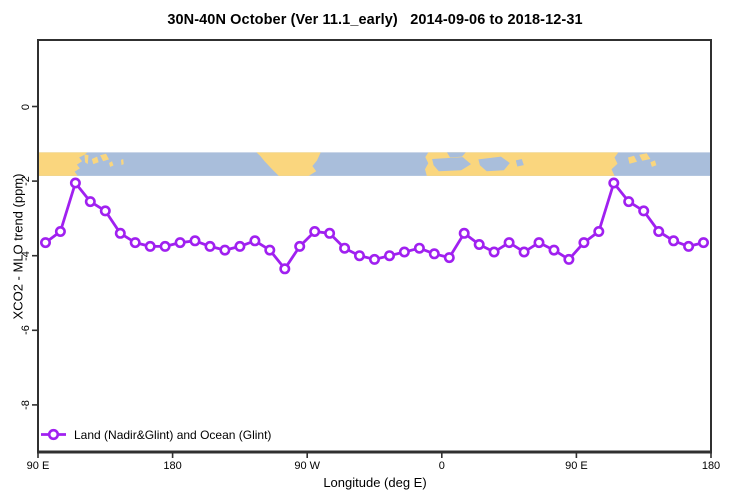 The width and height of the screenshot is (750, 500). What do you see at coordinates (26, 330) in the screenshot?
I see `y-tick-label: -6` at bounding box center [26, 330].